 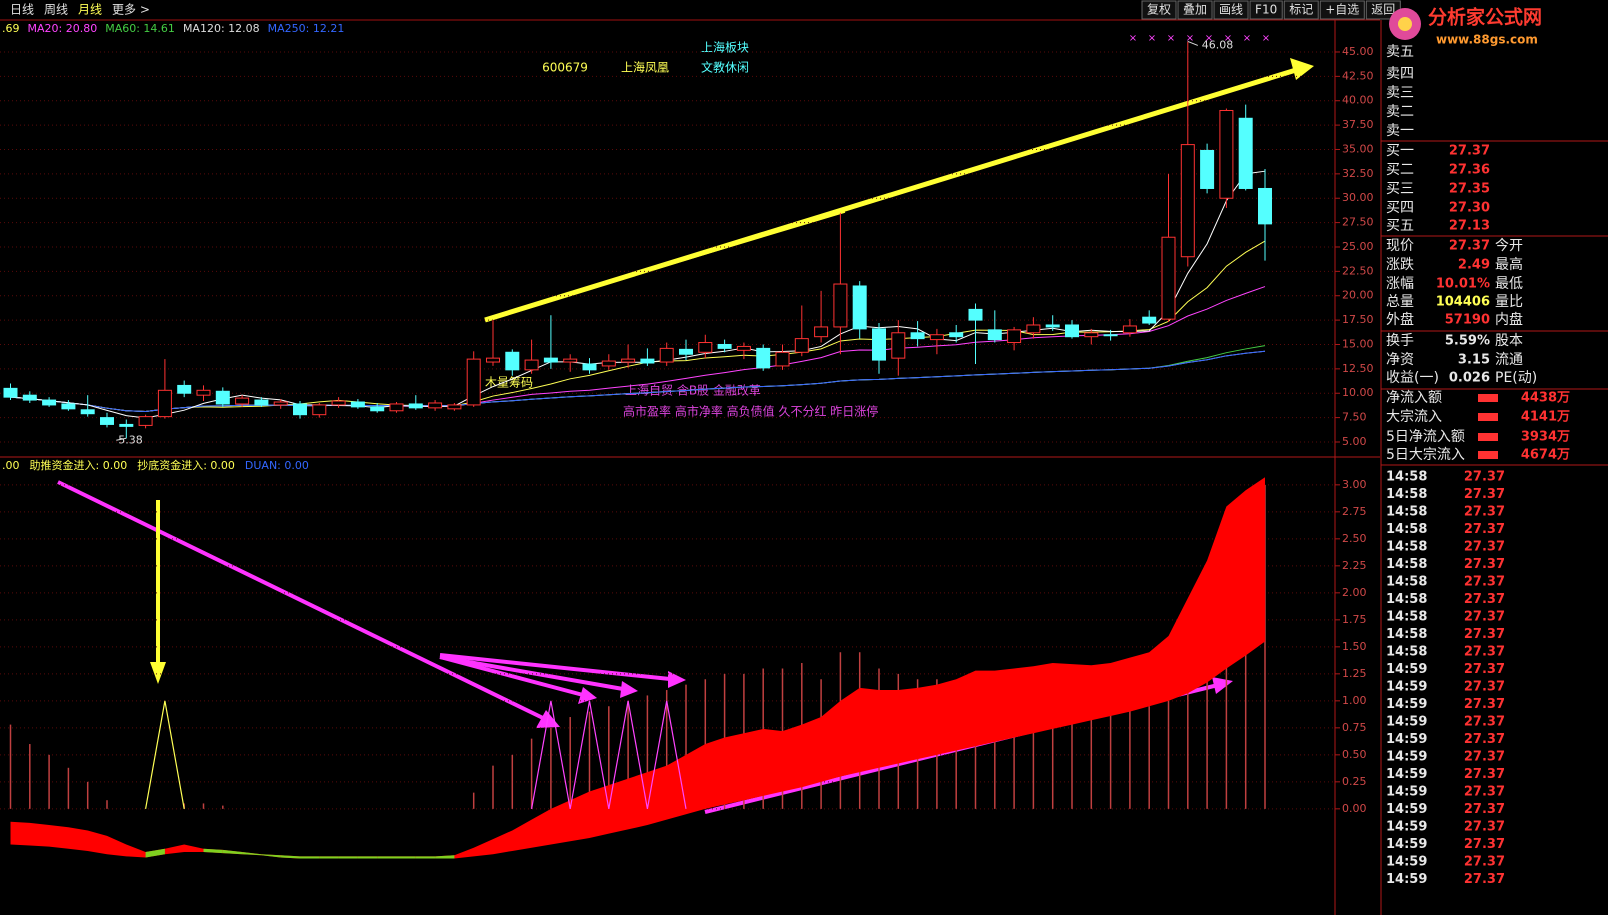 What do you see at coordinates (1488, 455) in the screenshot?
I see `flow-bar` at bounding box center [1488, 455].